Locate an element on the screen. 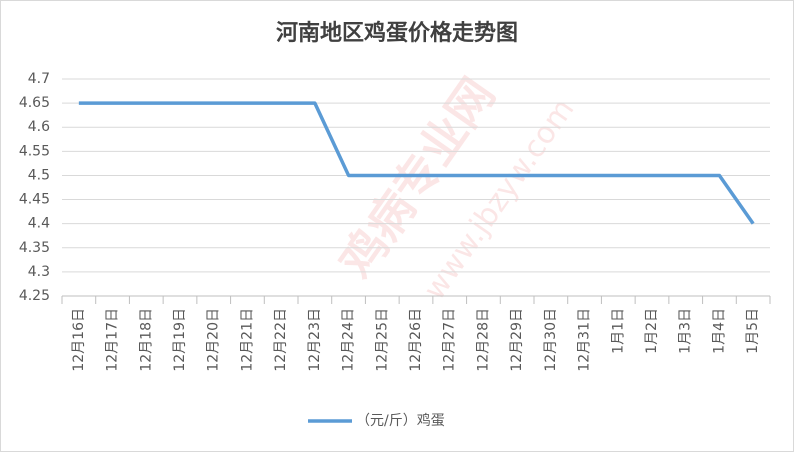  x-tick-label: 12月16日 is located at coordinates (79, 340).